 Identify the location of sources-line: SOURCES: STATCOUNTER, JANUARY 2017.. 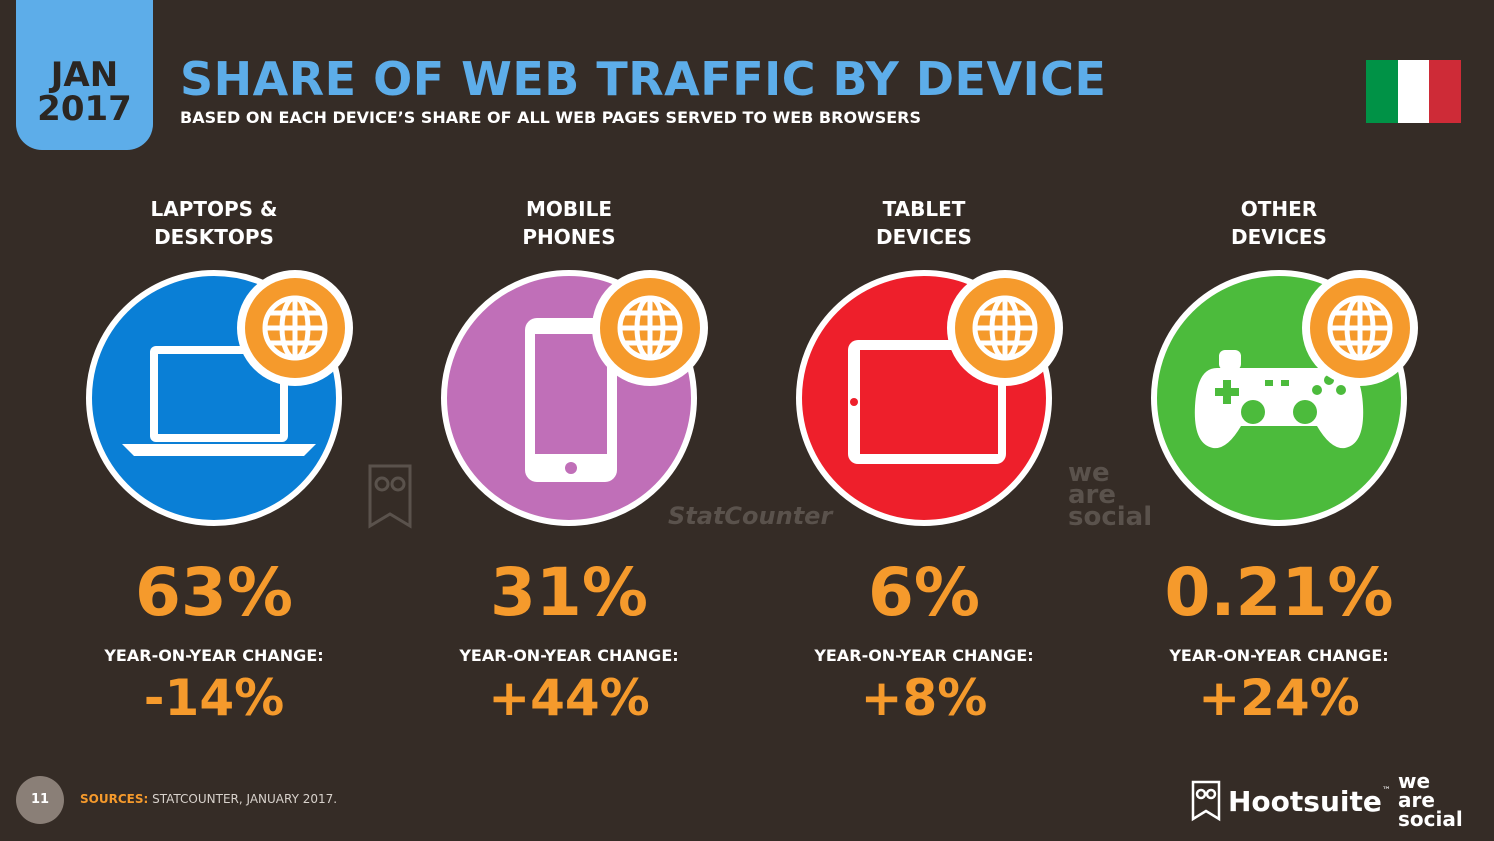
(208, 799).